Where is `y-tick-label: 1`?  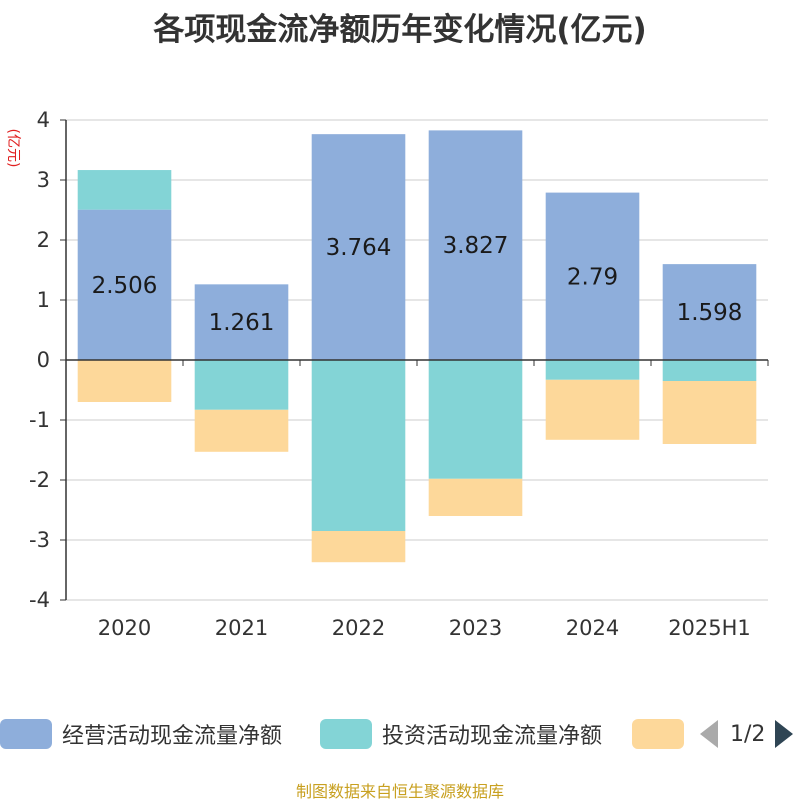 y-tick-label: 1 is located at coordinates (43, 300).